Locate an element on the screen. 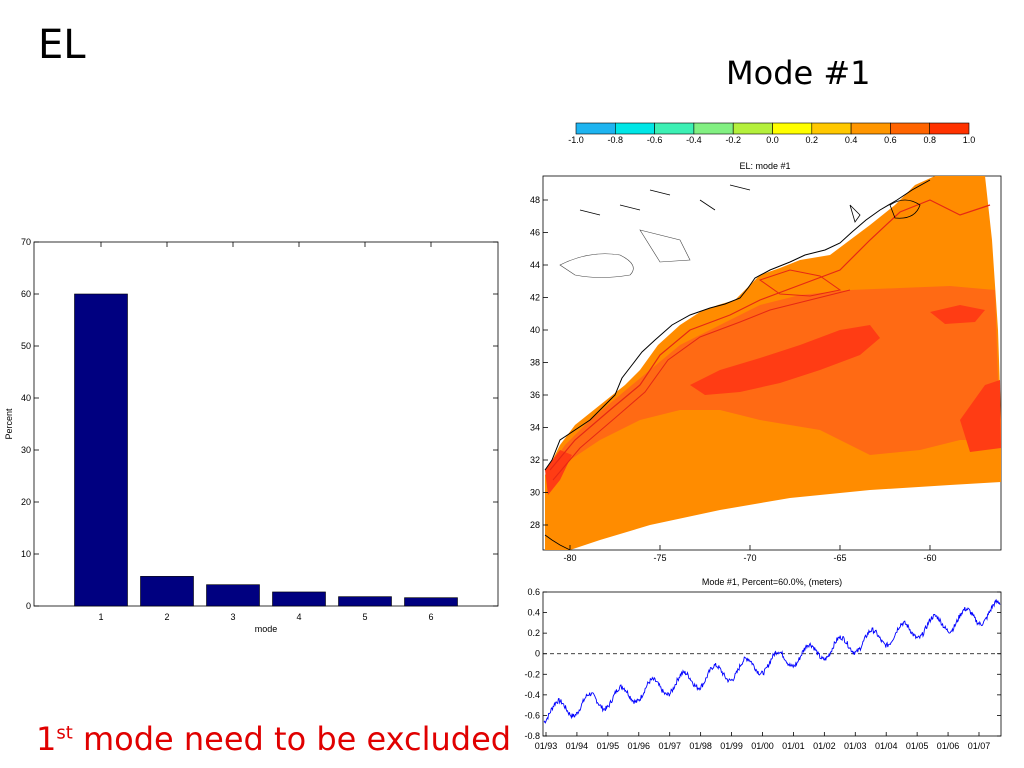 The height and width of the screenshot is (768, 1024). colorbar-tick-label: 0.2 is located at coordinates (812, 140).